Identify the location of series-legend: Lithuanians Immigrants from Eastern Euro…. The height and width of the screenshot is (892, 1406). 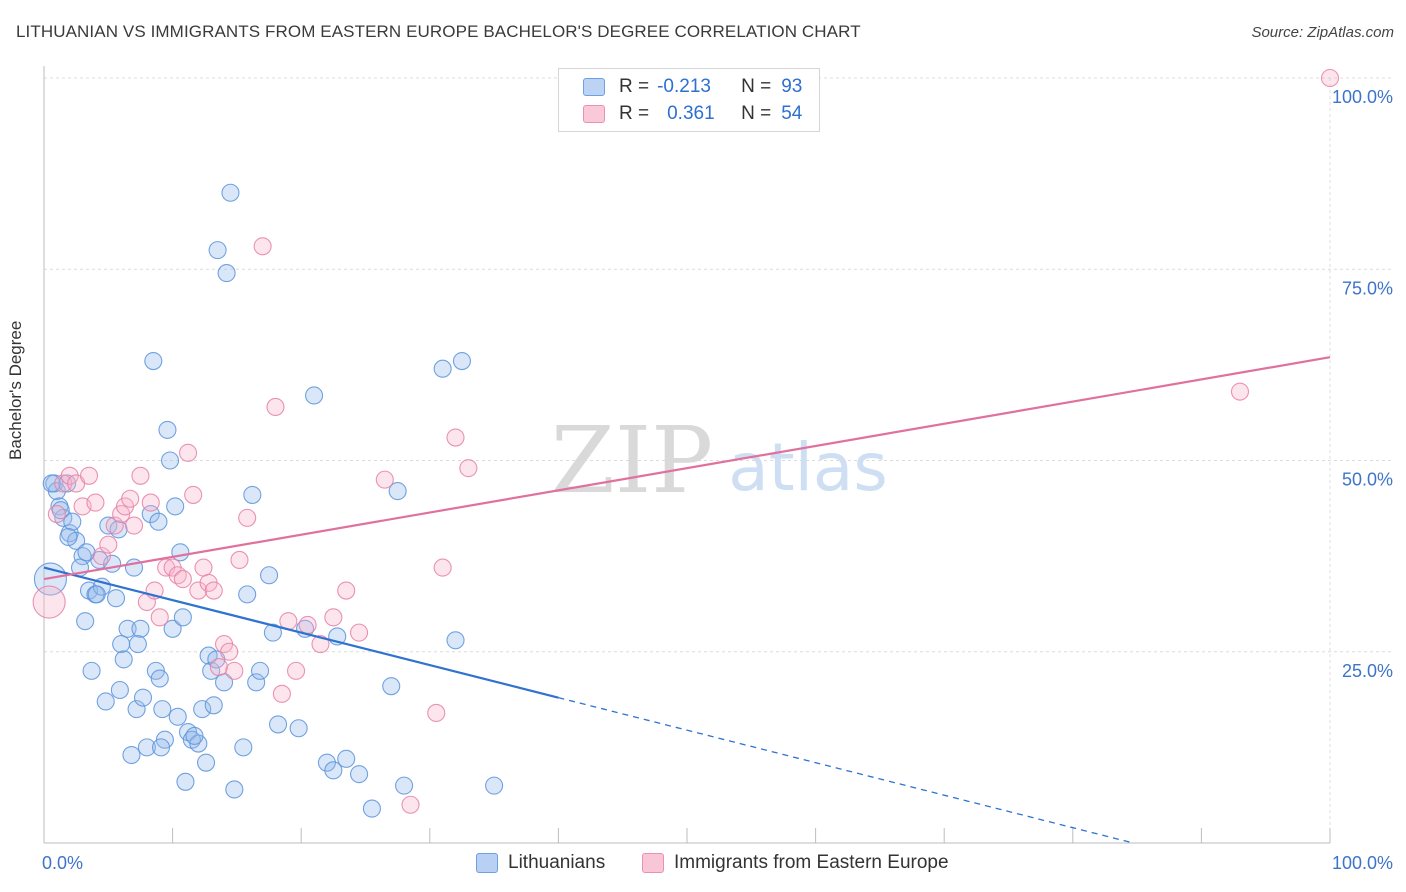
(703, 865).